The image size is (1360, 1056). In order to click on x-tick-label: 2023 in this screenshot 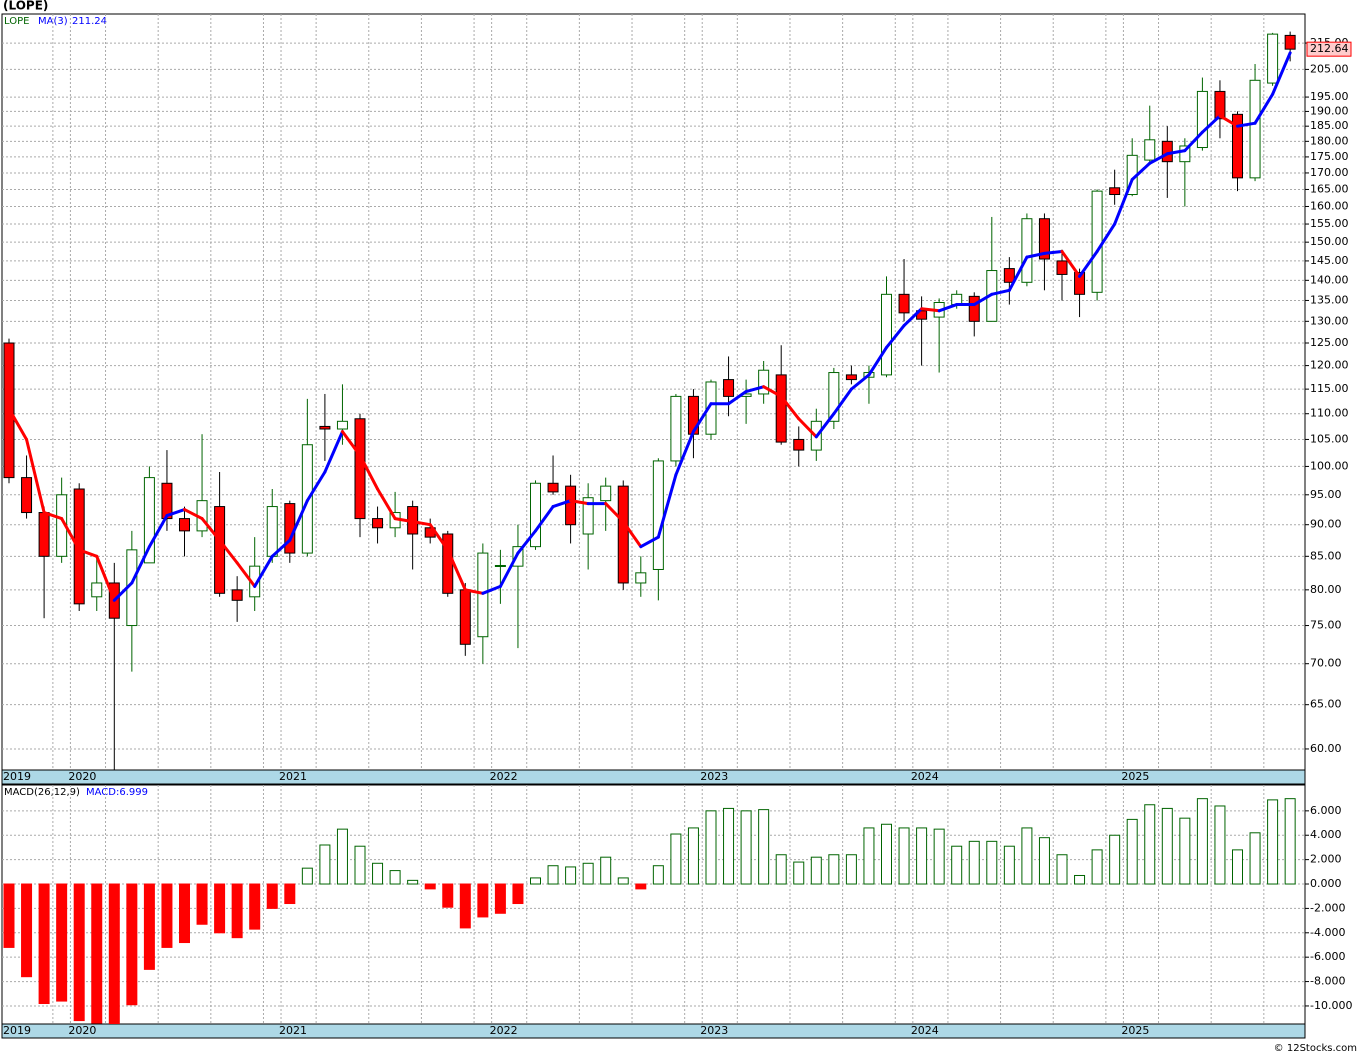, I will do `click(714, 1030)`.